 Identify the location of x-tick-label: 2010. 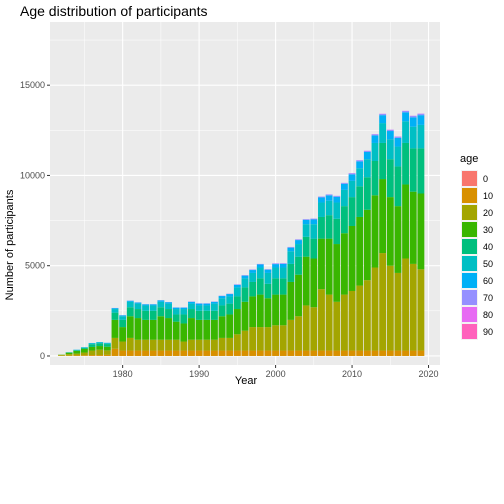
(352, 374).